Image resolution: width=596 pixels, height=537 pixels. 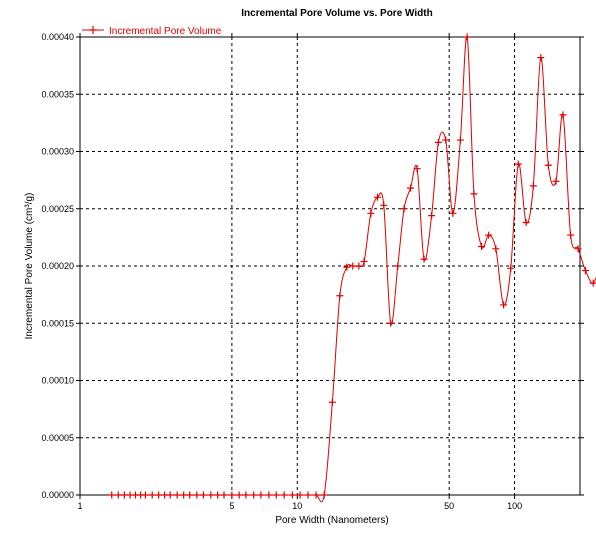 I want to click on y-tick-label: 0.00020, so click(x=57, y=266).